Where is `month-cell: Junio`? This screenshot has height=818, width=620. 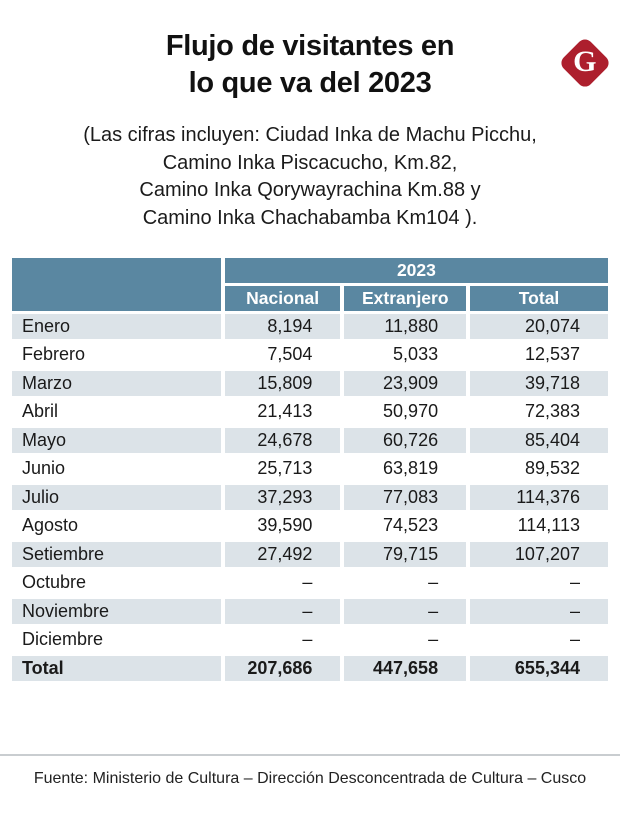 month-cell: Junio is located at coordinates (116, 469).